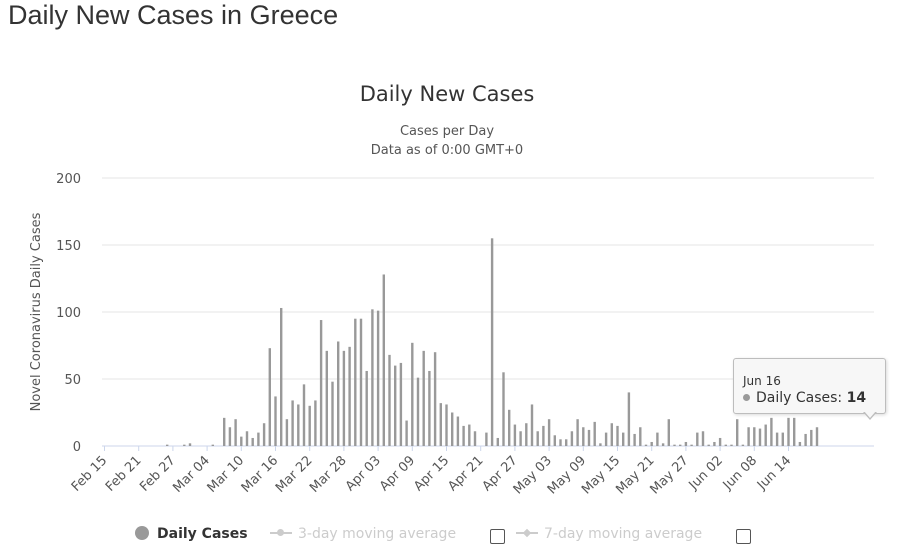 This screenshot has height=557, width=901. What do you see at coordinates (743, 536) in the screenshot?
I see `checkbox-7-day-average` at bounding box center [743, 536].